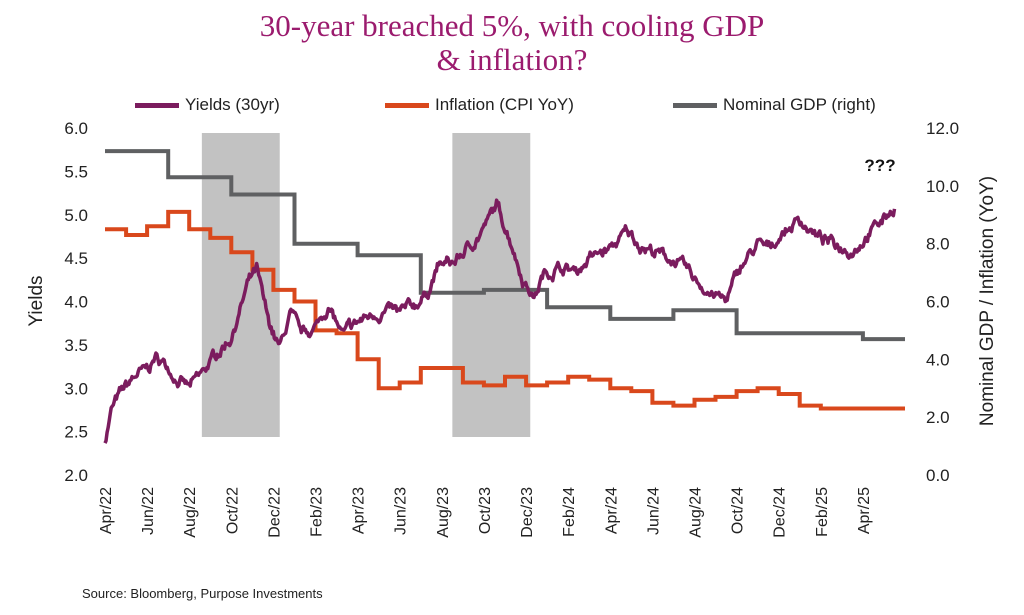 The width and height of the screenshot is (1024, 615). What do you see at coordinates (938, 359) in the screenshot?
I see `y-right-tick-label: 4.0` at bounding box center [938, 359].